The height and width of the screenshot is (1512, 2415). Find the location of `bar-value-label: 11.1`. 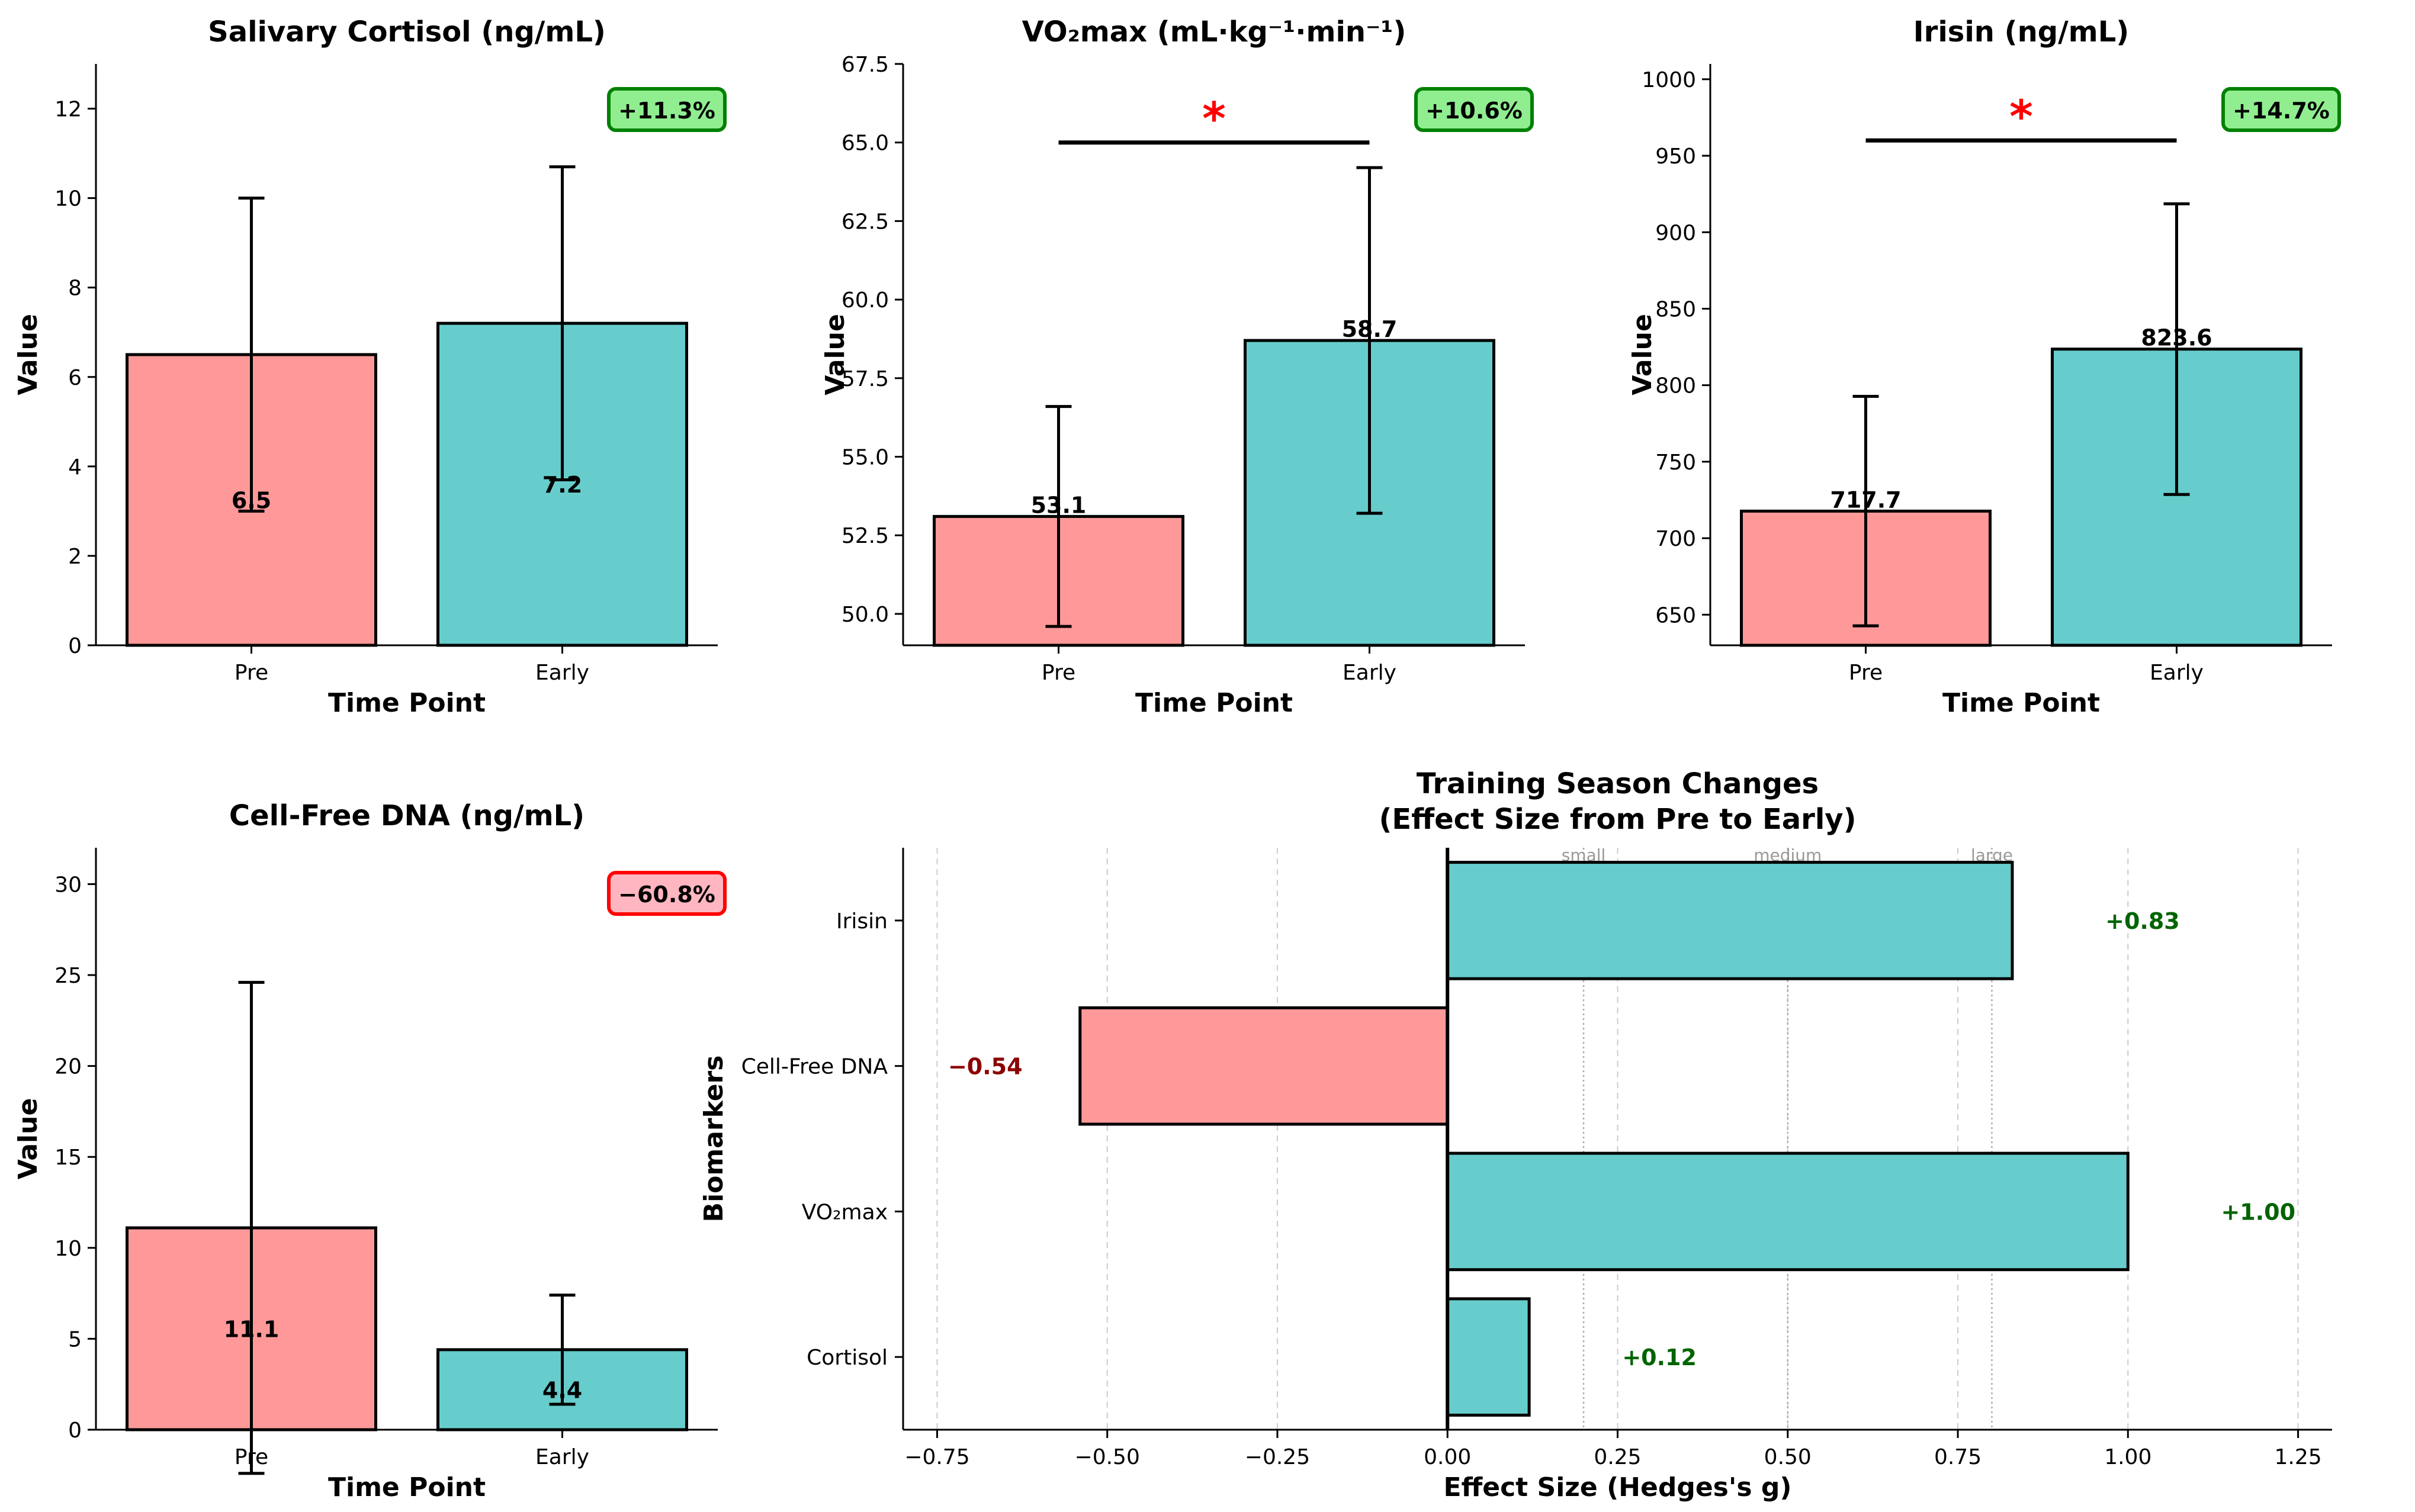

bar-value-label: 11.1 is located at coordinates (252, 1330).